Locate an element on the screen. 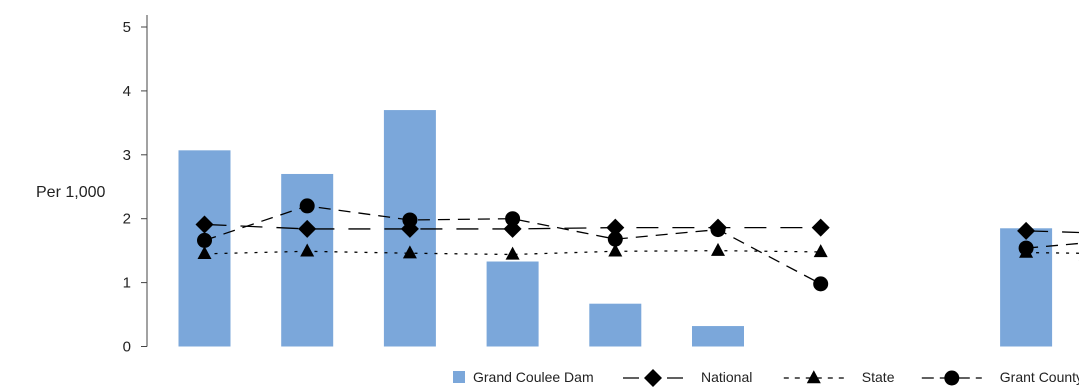  y-tick-label: 1 is located at coordinates (127, 283).